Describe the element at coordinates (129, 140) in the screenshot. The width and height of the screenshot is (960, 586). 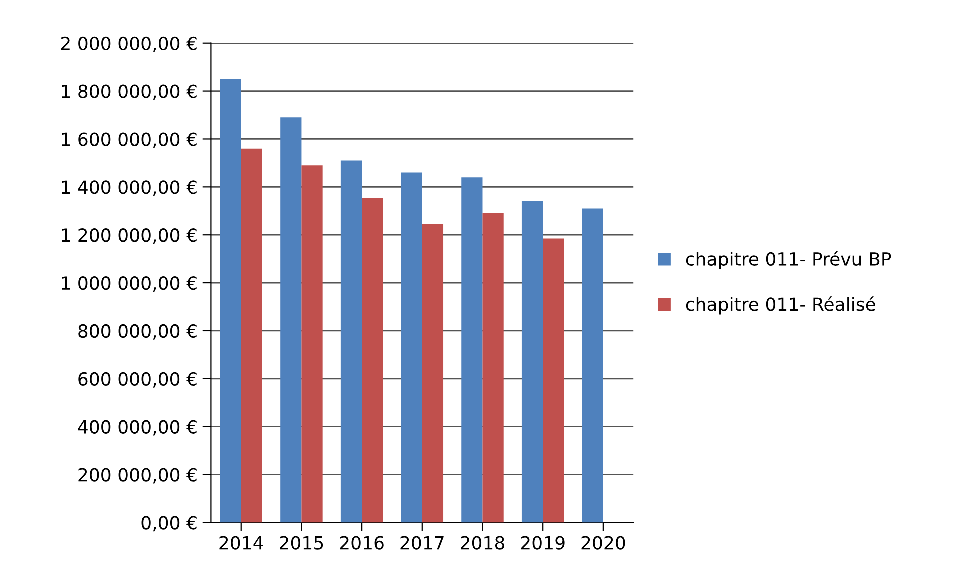
I see `y-tick-label: 1 600 000,00 €` at that location.